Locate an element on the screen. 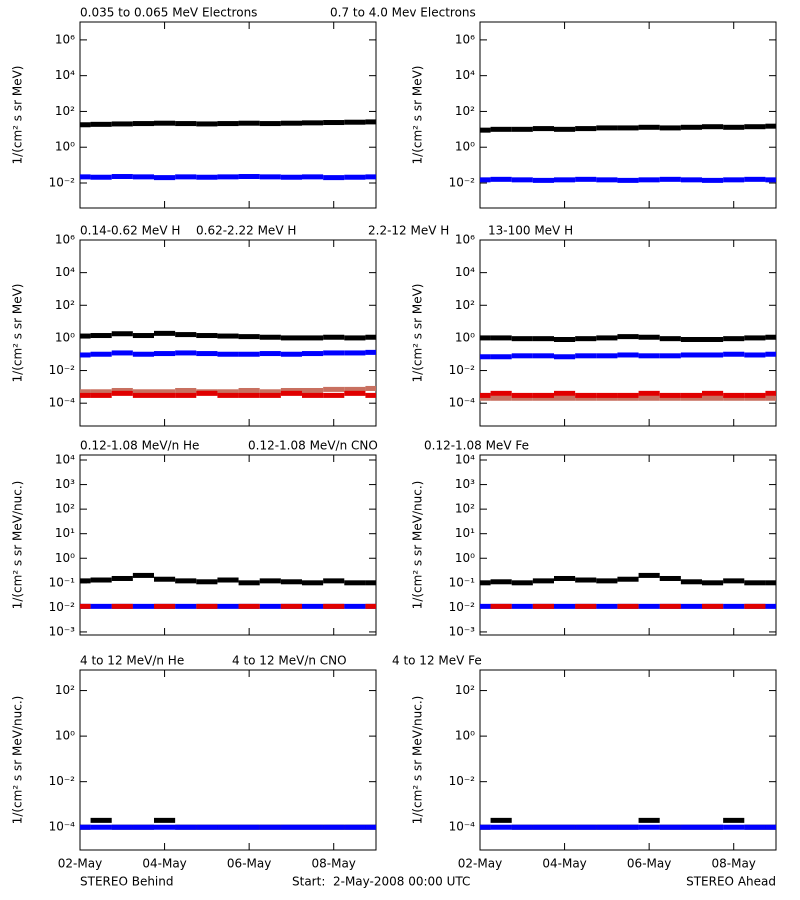 The height and width of the screenshot is (900, 800). footer-right: STEREO Ahead is located at coordinates (731, 882).